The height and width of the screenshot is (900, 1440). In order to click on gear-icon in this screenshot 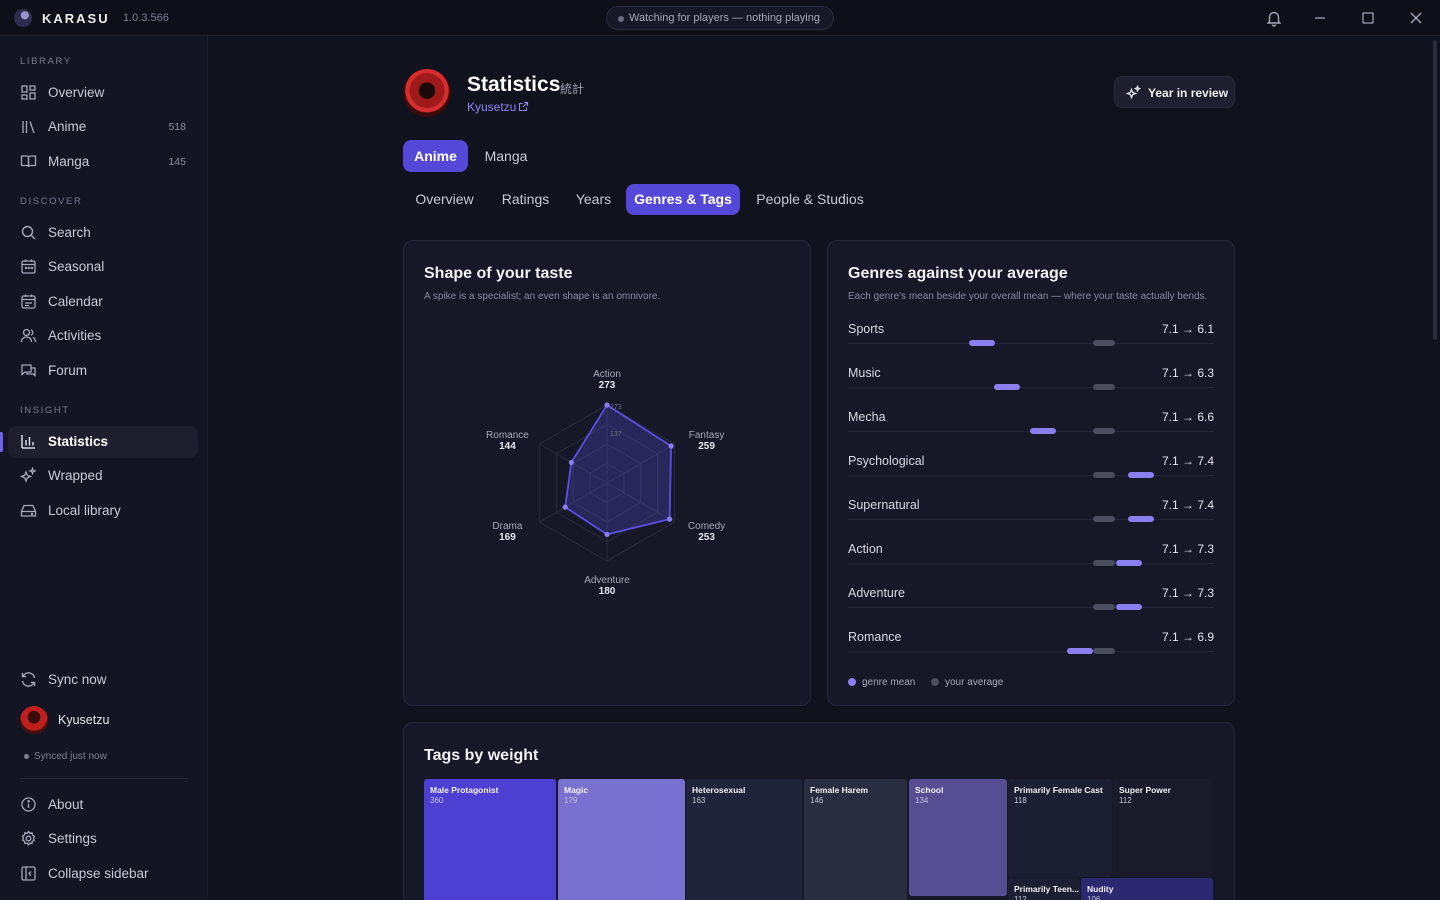, I will do `click(28, 838)`.